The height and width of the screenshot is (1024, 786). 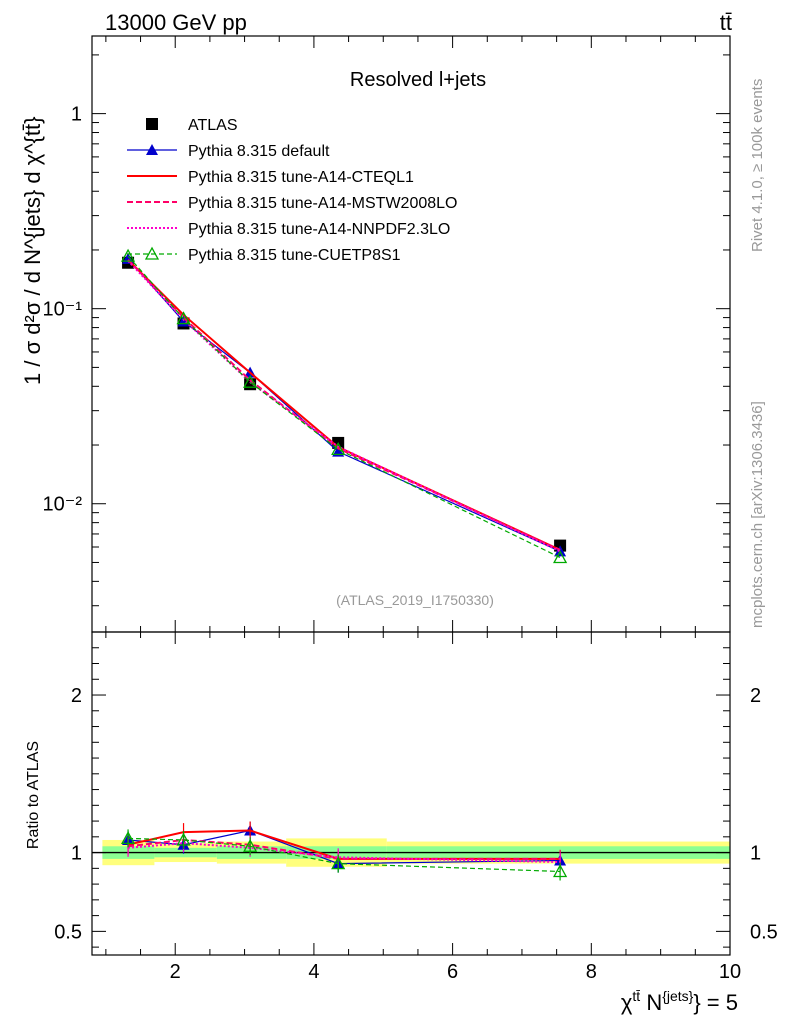 I want to click on main-y-axis-label: 1 / σ d²σ / d N^{jets} d χ^{tt̄}, so click(x=32, y=251).